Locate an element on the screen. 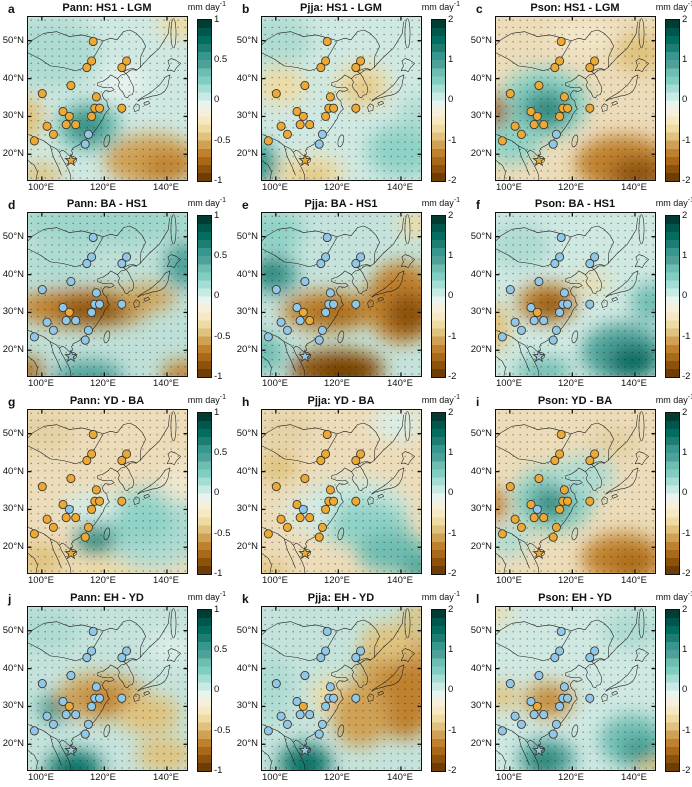 This screenshot has height=787, width=692. panel-letter: l is located at coordinates (478, 599).